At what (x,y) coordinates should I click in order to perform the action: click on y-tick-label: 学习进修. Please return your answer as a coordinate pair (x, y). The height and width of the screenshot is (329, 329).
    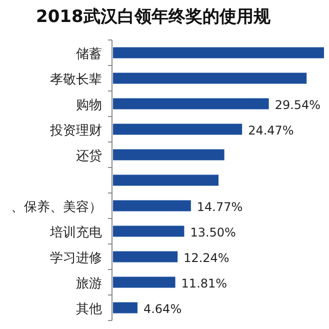
    Looking at the image, I should click on (76, 258).